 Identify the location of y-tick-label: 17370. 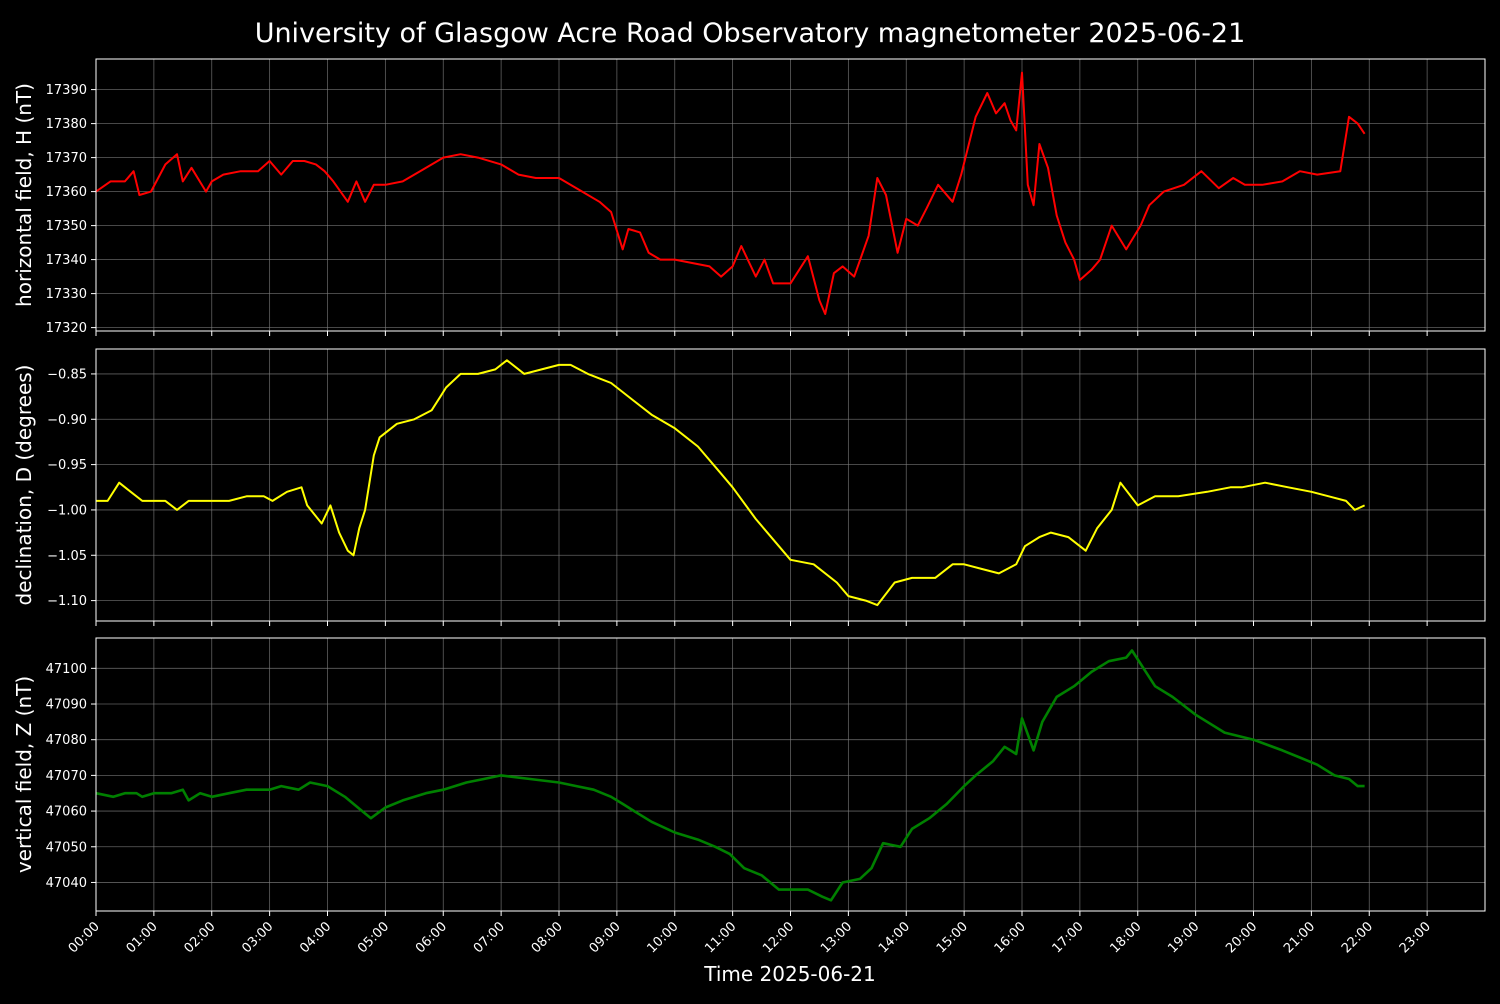
(66, 158).